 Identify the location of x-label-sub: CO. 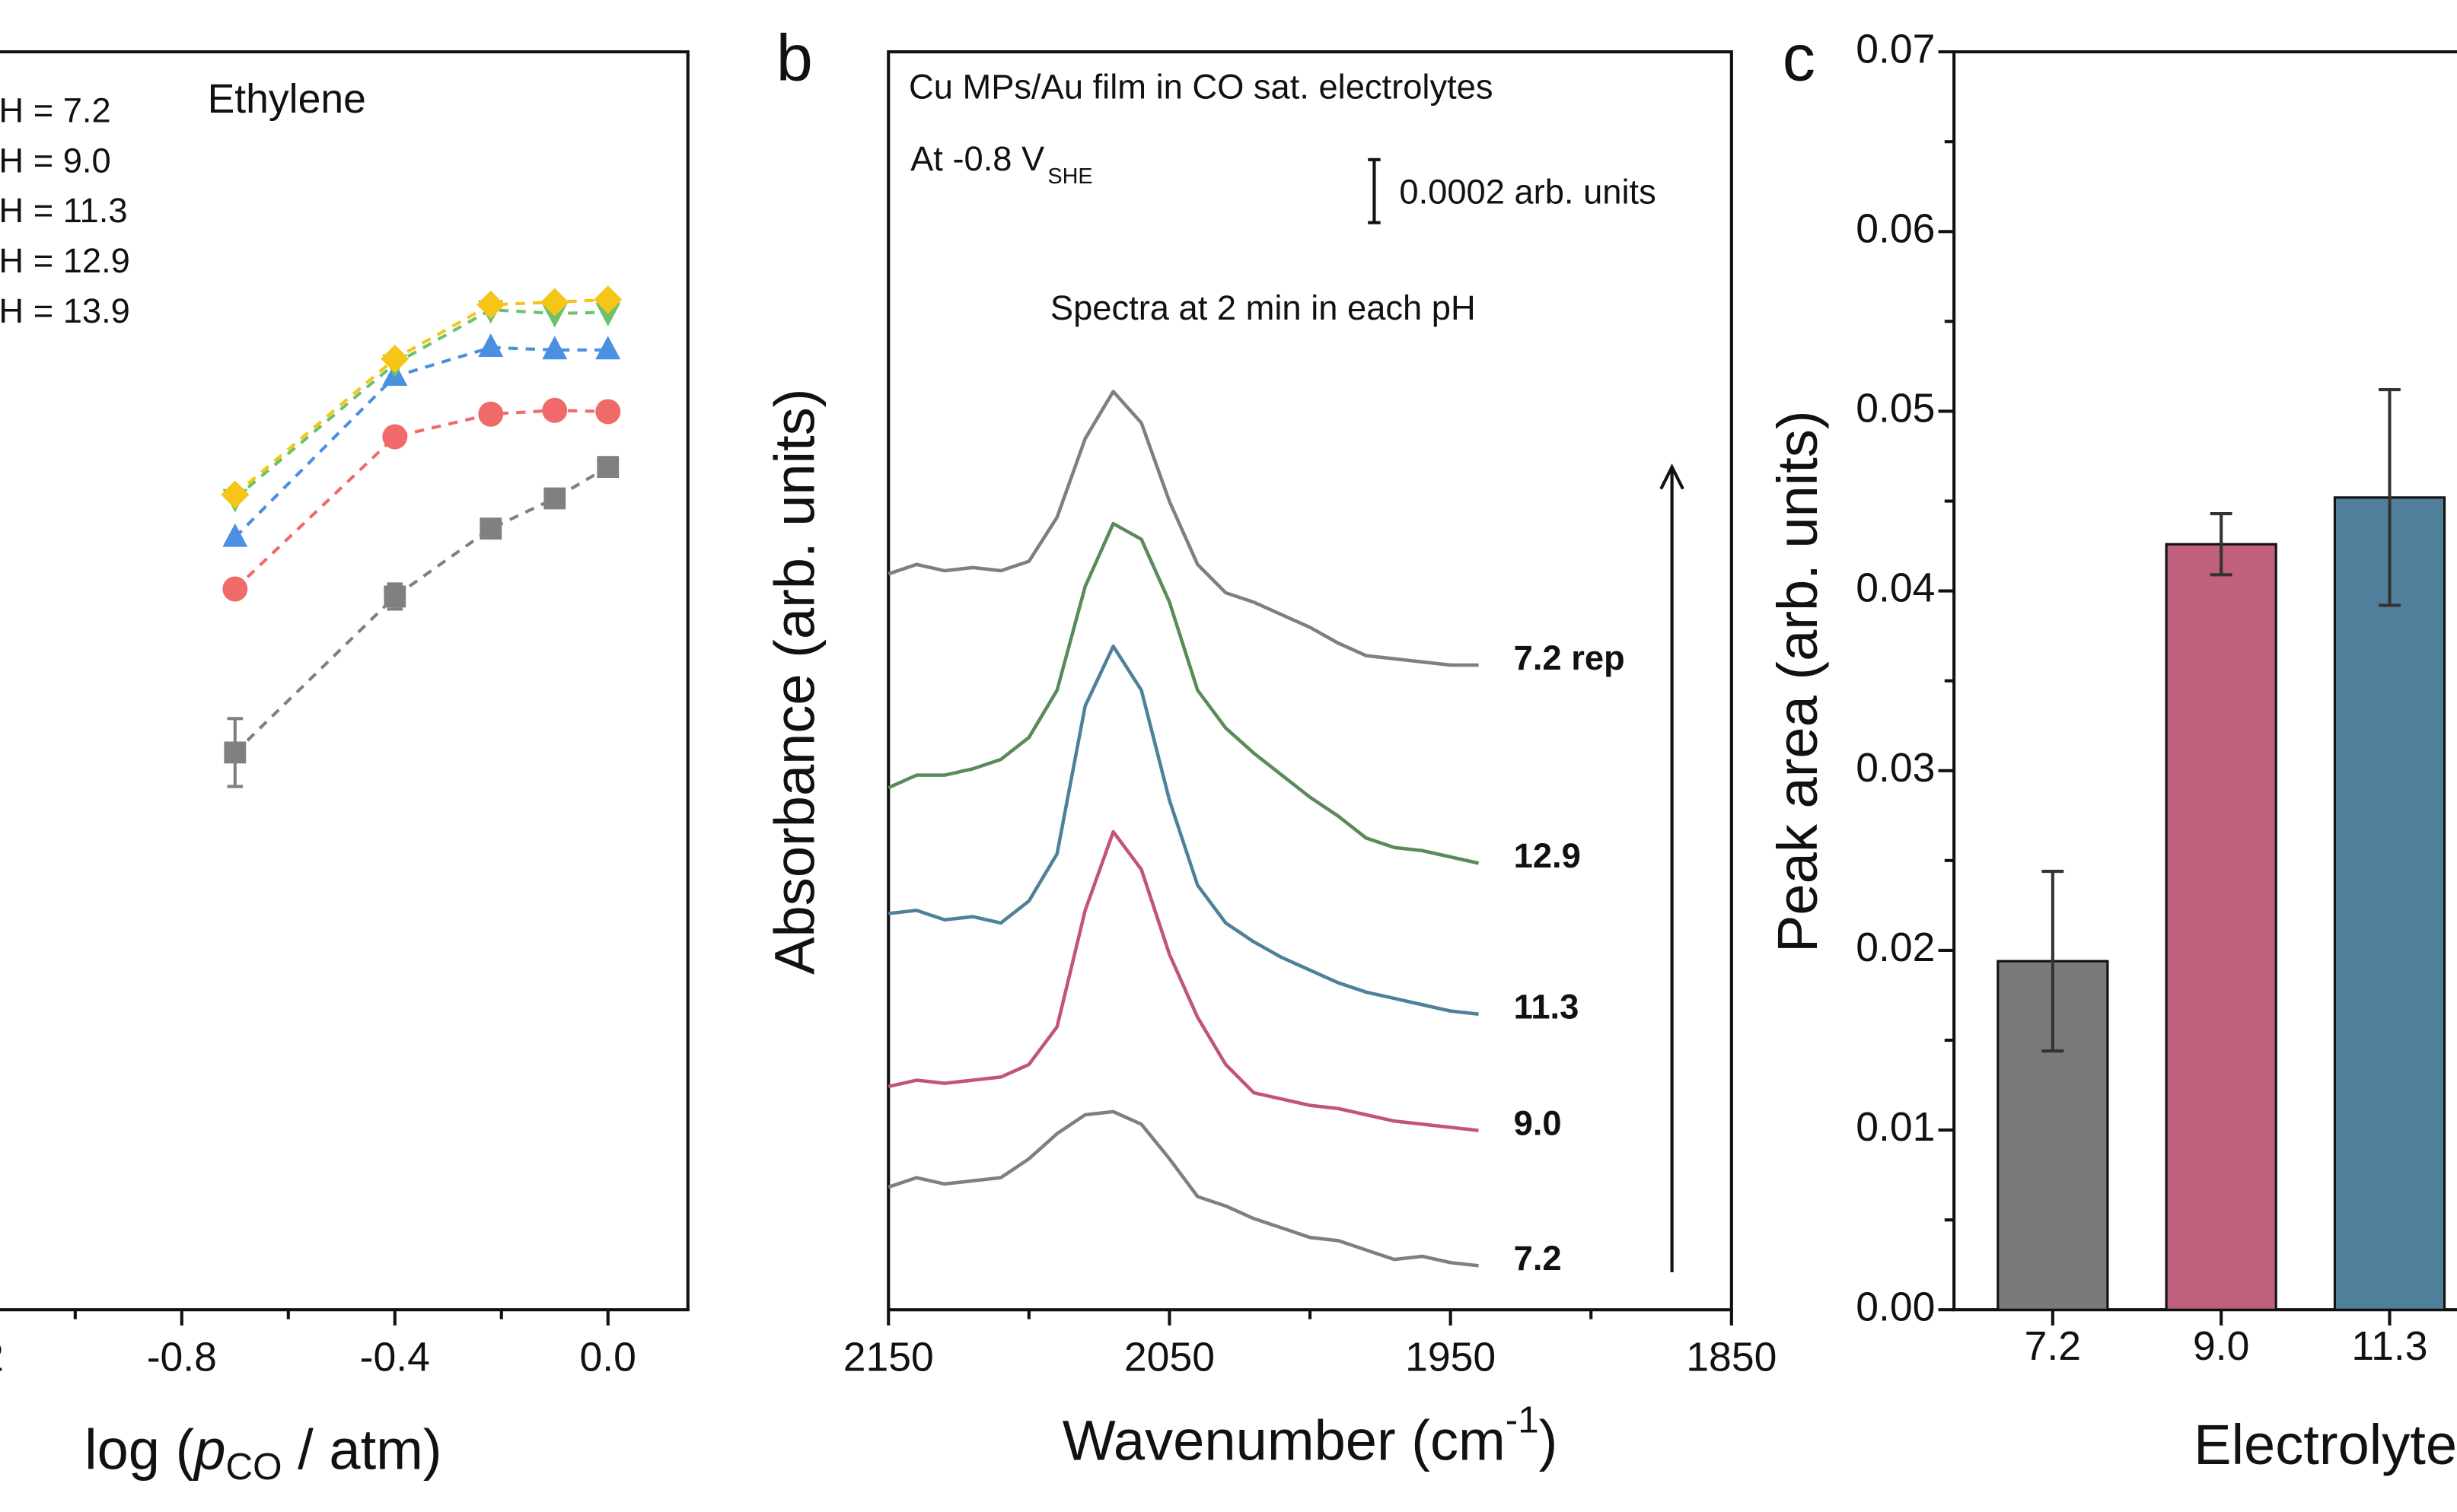
(254, 1467).